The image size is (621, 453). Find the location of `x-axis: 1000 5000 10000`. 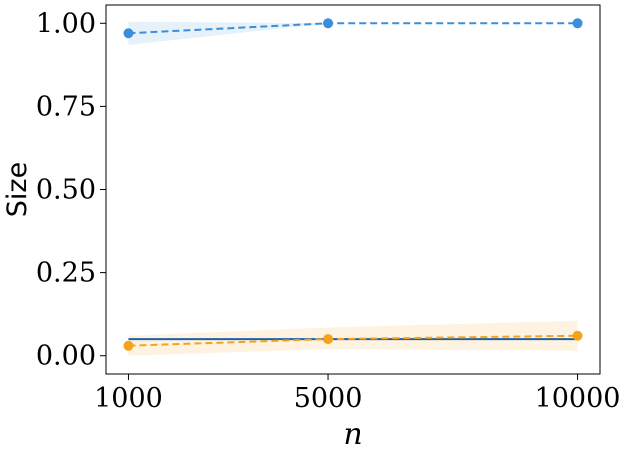

x-axis: 1000 5000 10000 is located at coordinates (357, 394).